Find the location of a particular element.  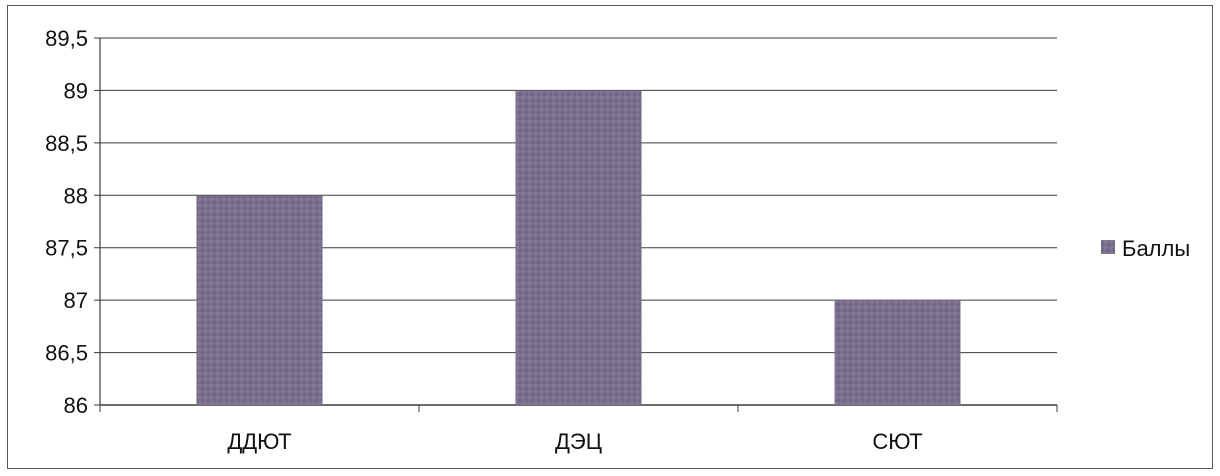

y-tick-label: 87,5 is located at coordinates (66, 248).